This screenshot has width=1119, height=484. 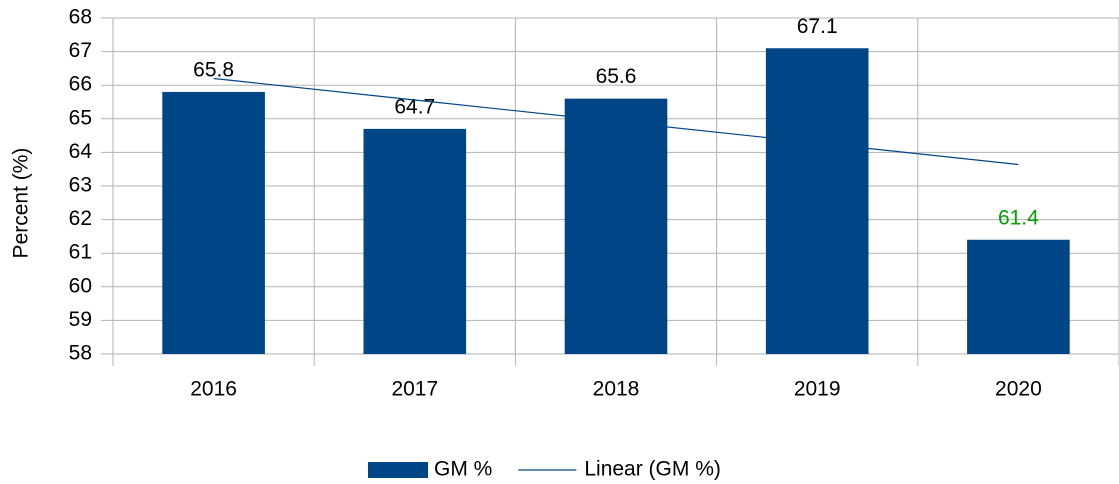 I want to click on data-label: 65.8, so click(x=213, y=69).